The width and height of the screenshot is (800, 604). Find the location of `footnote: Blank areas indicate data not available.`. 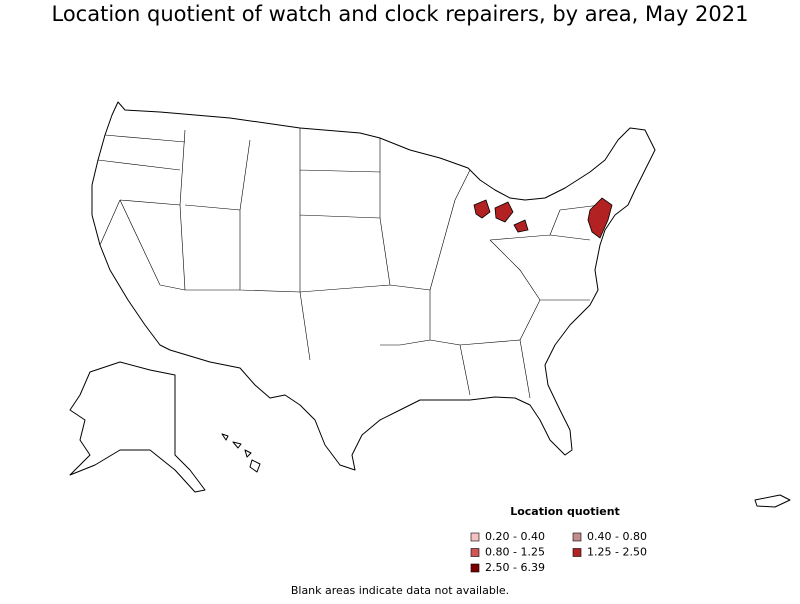

footnote: Blank areas indicate data not available. is located at coordinates (400, 590).